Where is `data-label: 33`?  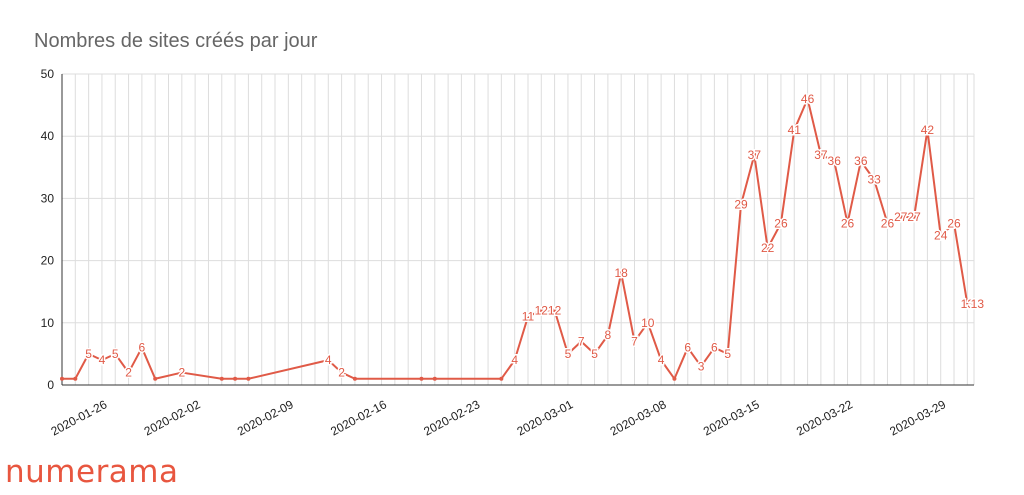
data-label: 33 is located at coordinates (874, 180).